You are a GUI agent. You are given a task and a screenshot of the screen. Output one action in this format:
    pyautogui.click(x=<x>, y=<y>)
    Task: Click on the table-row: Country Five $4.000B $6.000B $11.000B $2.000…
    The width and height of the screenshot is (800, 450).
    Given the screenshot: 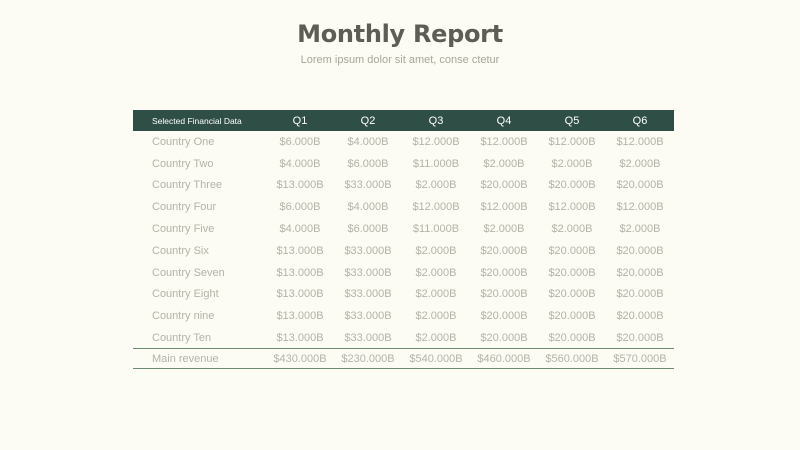 What is the action you would take?
    pyautogui.click(x=403, y=229)
    